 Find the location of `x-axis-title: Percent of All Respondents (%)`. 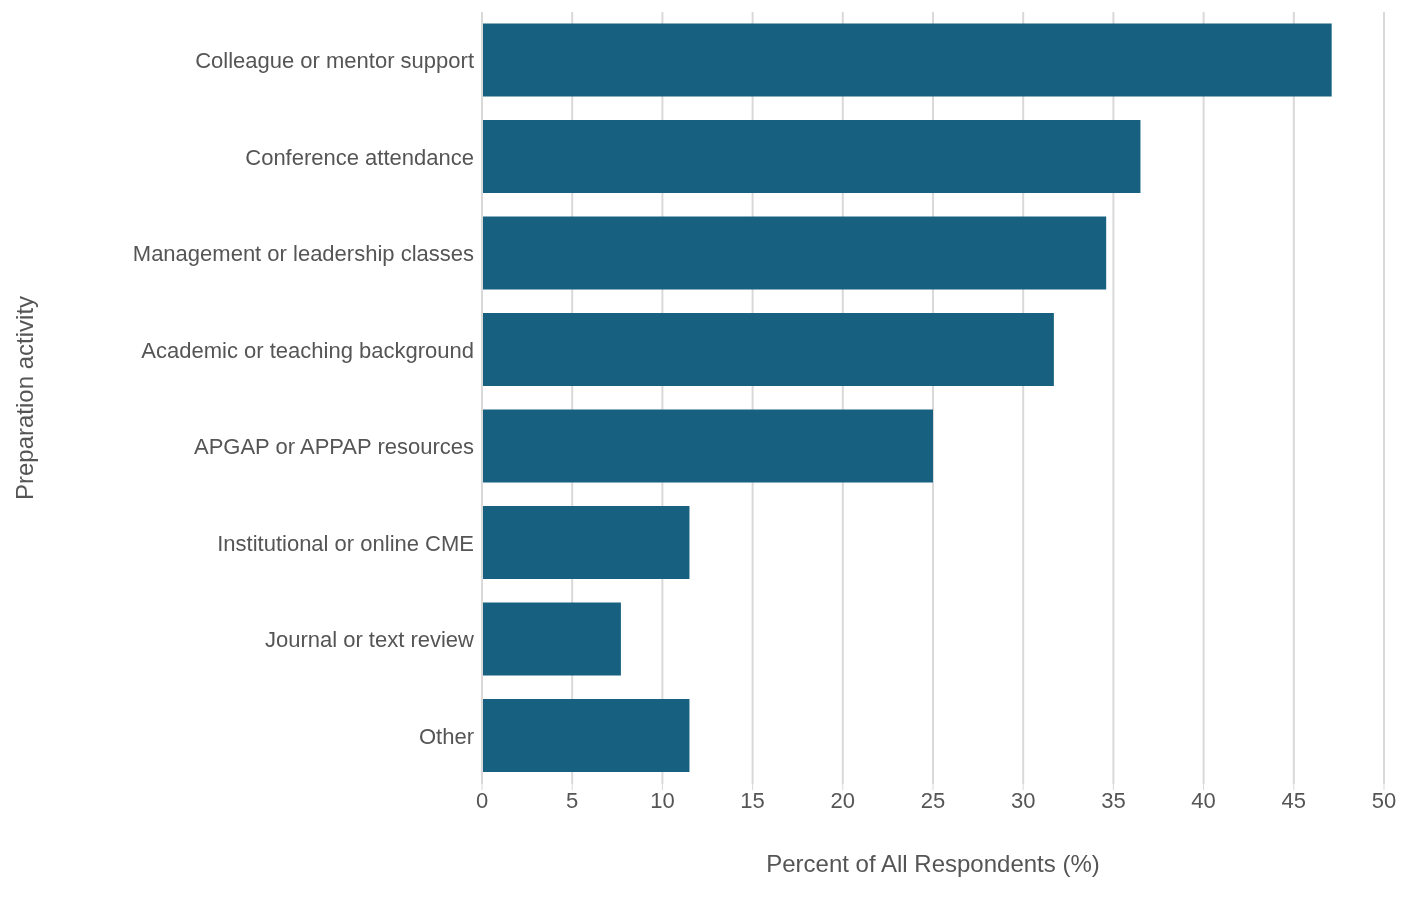

x-axis-title: Percent of All Respondents (%) is located at coordinates (933, 863).